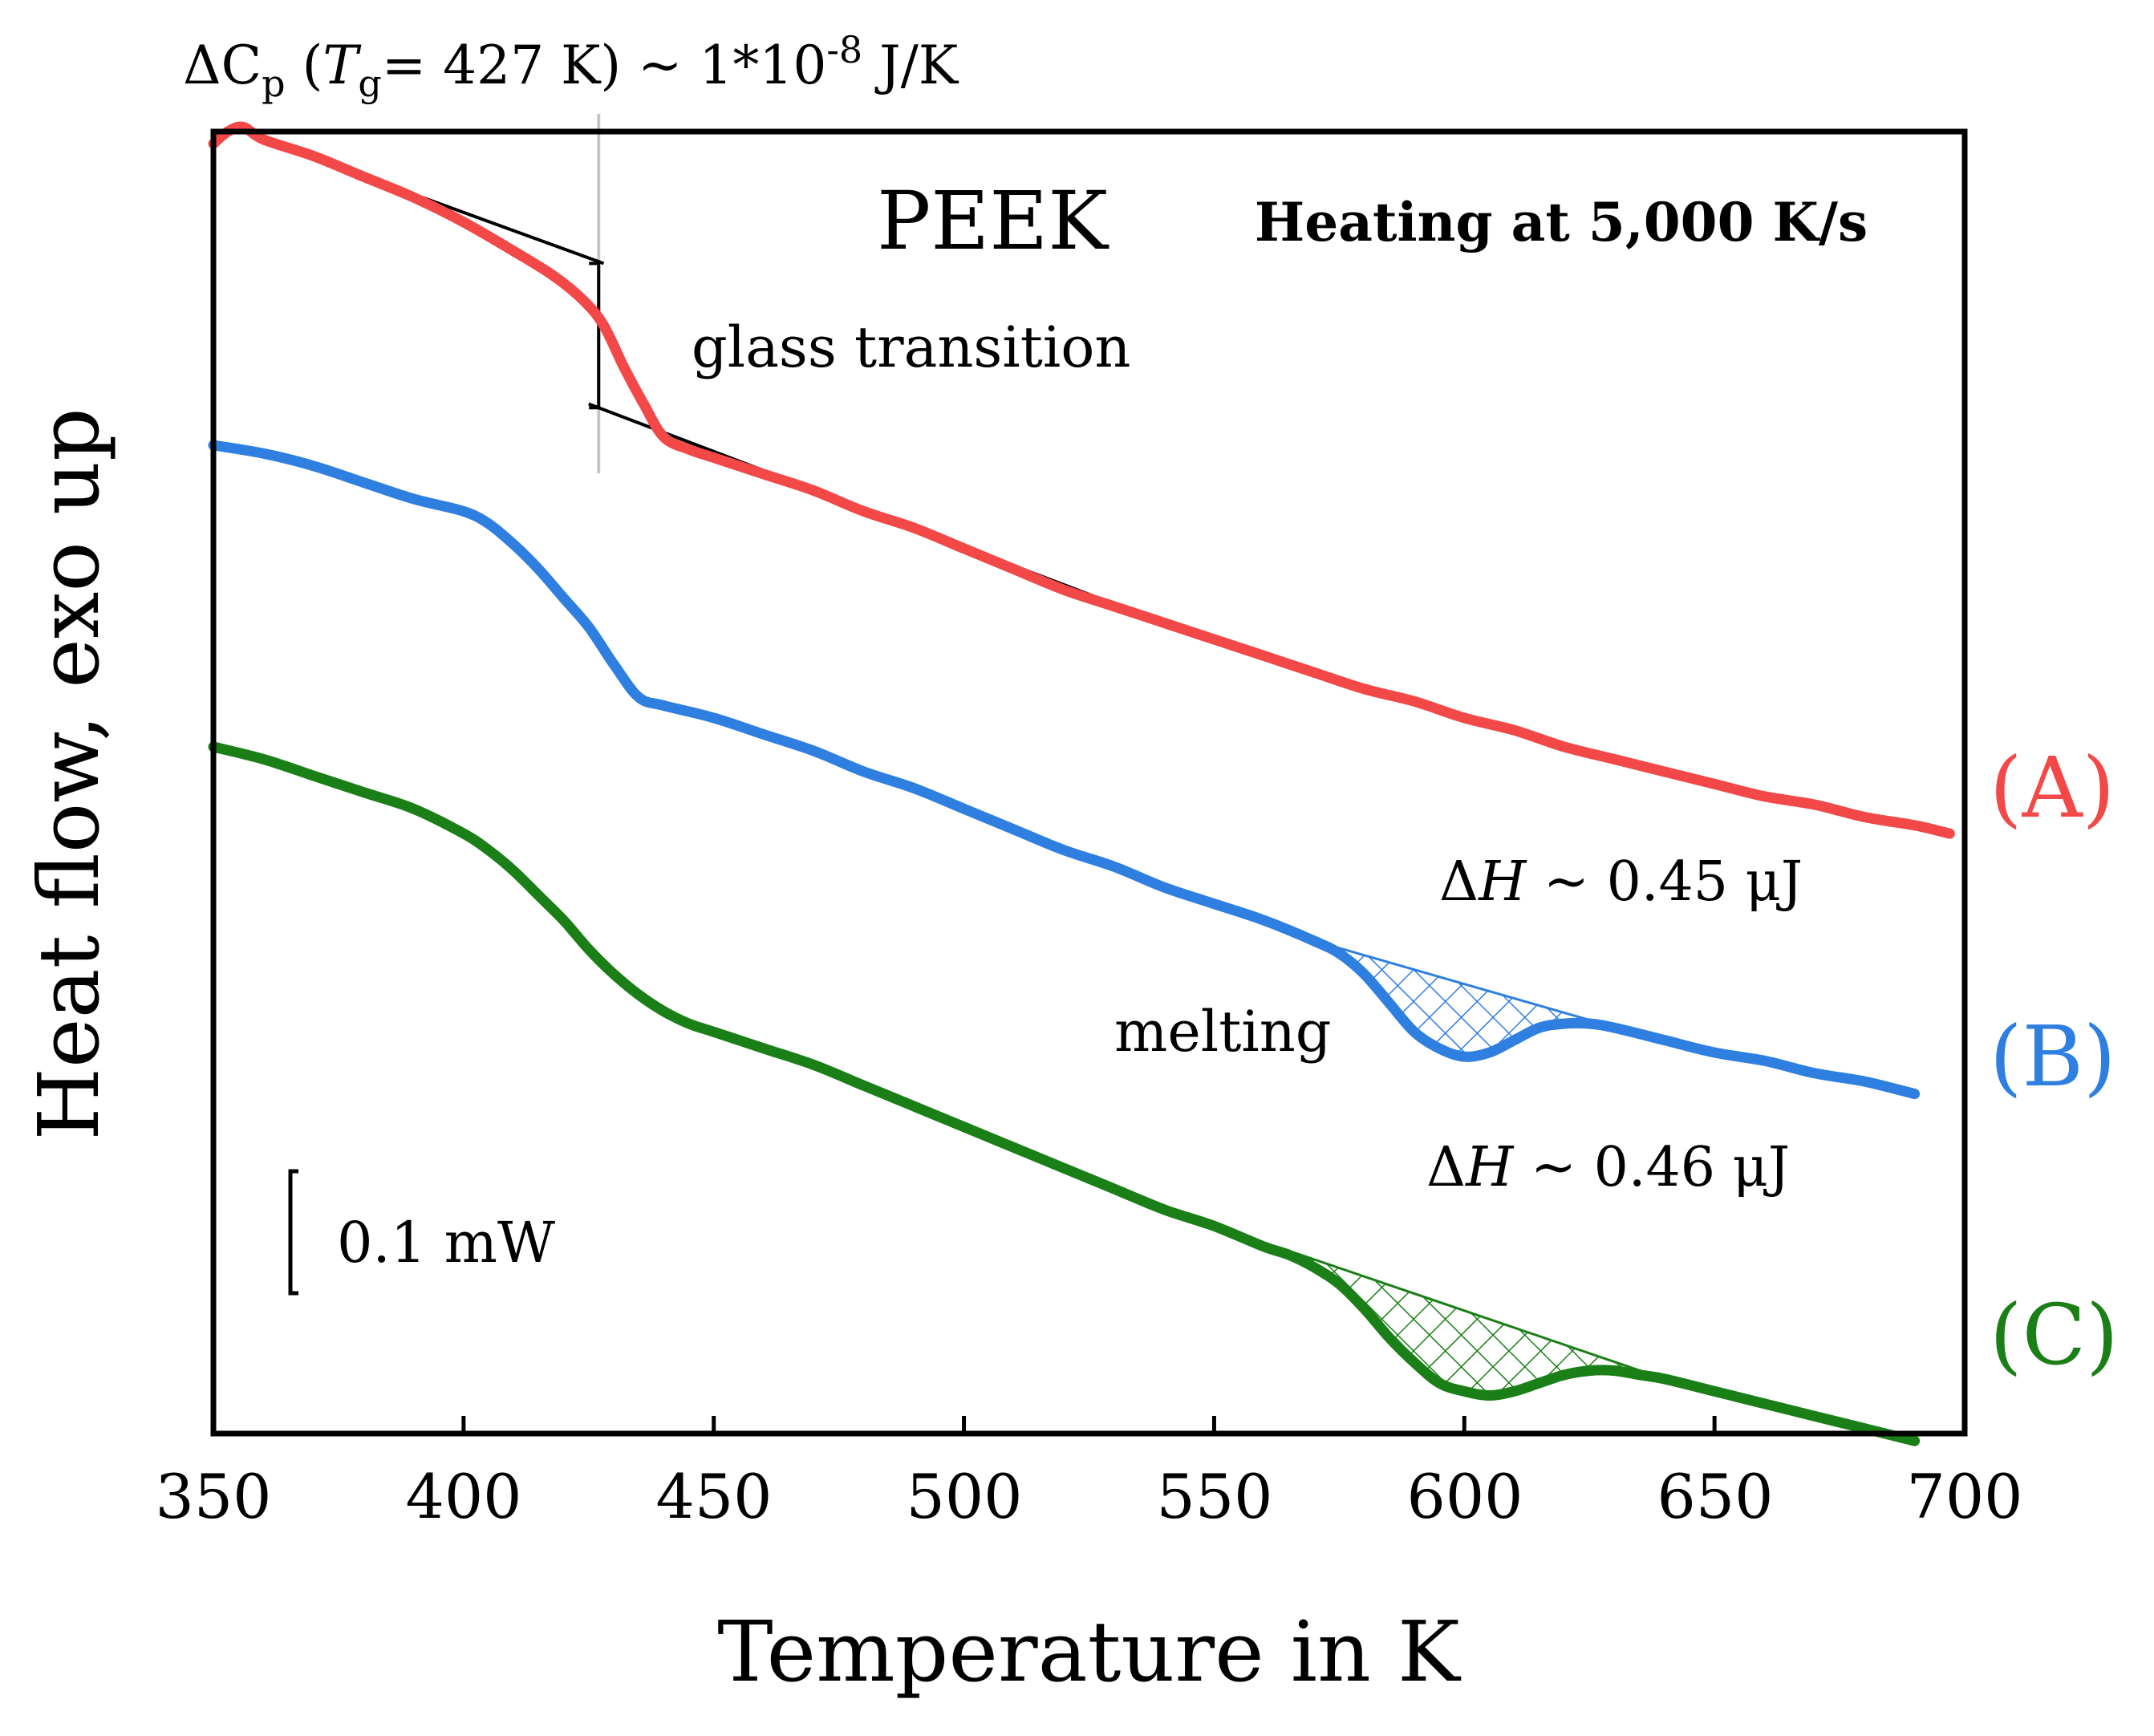 This screenshot has height=1736, width=2154. I want to click on series-label-A: (A), so click(2052, 788).